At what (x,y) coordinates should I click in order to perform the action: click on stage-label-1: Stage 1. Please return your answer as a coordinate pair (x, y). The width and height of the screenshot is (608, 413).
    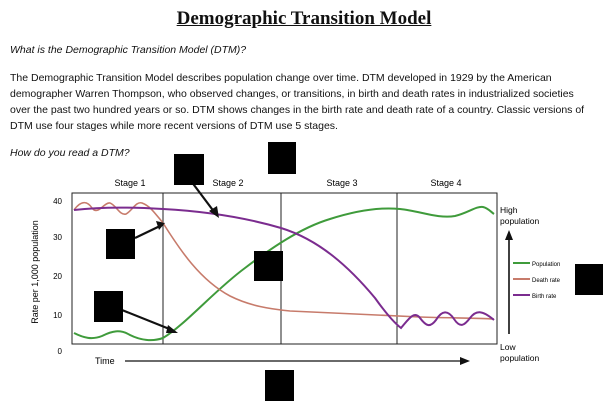
    Looking at the image, I should click on (129, 183).